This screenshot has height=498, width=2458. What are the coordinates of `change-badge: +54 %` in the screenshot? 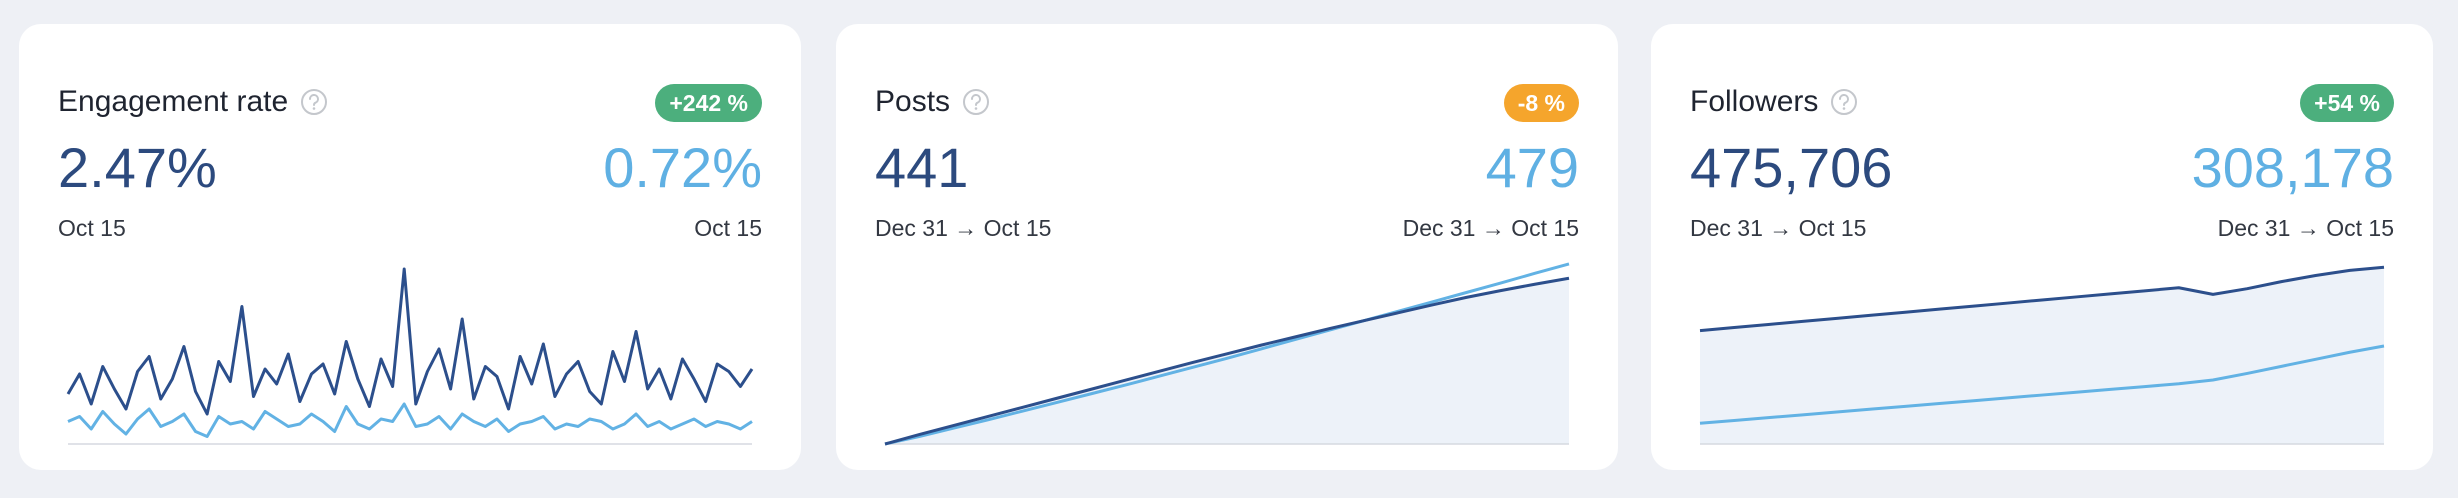 It's located at (2347, 103).